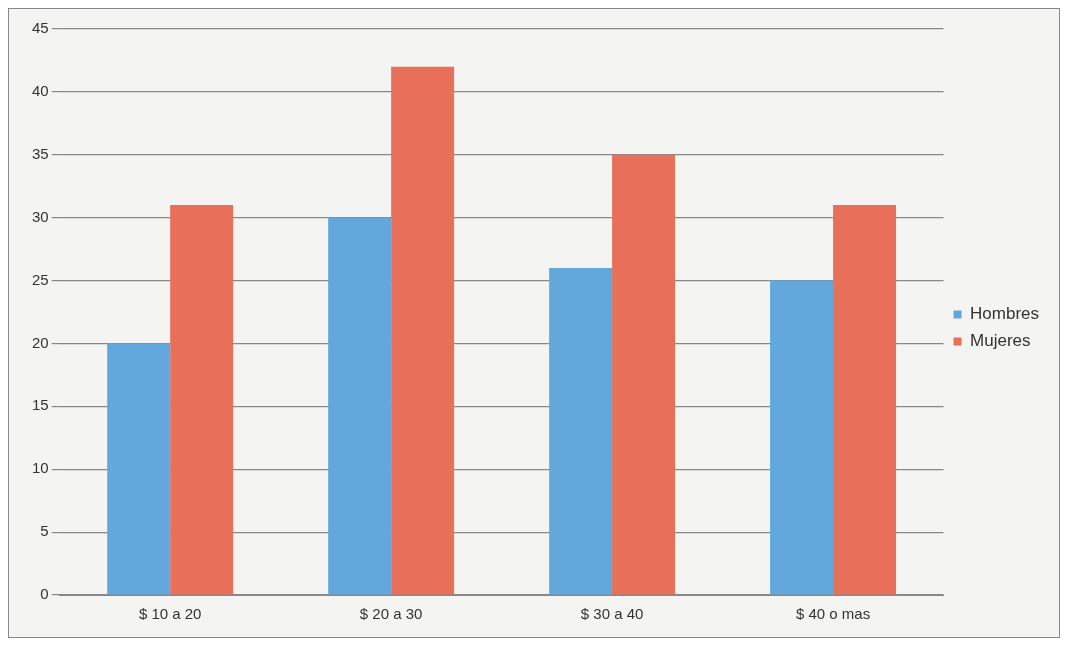 The height and width of the screenshot is (648, 1069). What do you see at coordinates (44, 594) in the screenshot?
I see `y-tick-label: 0` at bounding box center [44, 594].